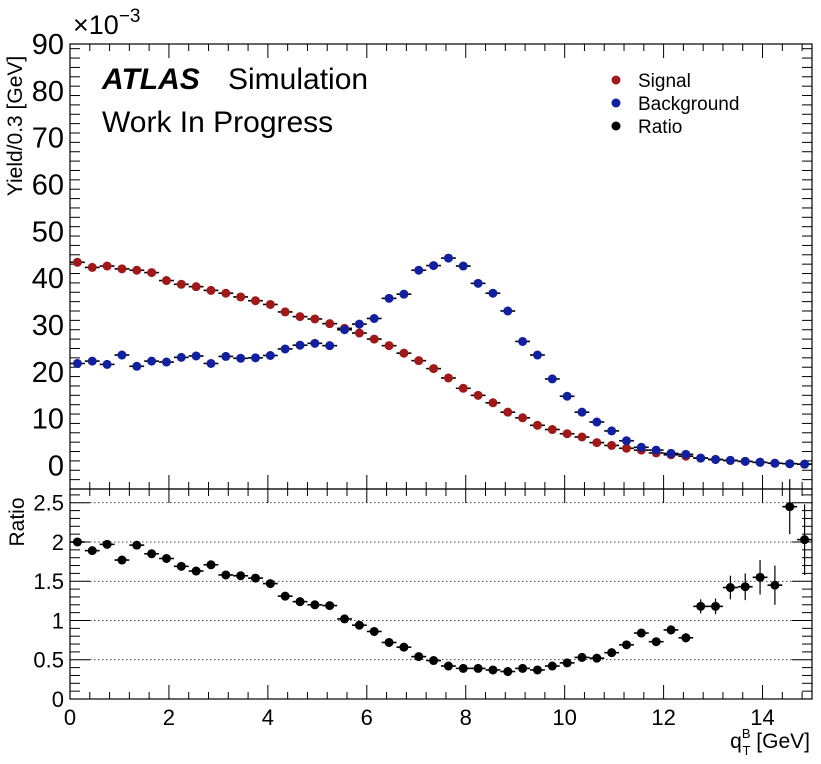 Image resolution: width=821 pixels, height=764 pixels. I want to click on y-tick-label: 10, so click(48, 420).